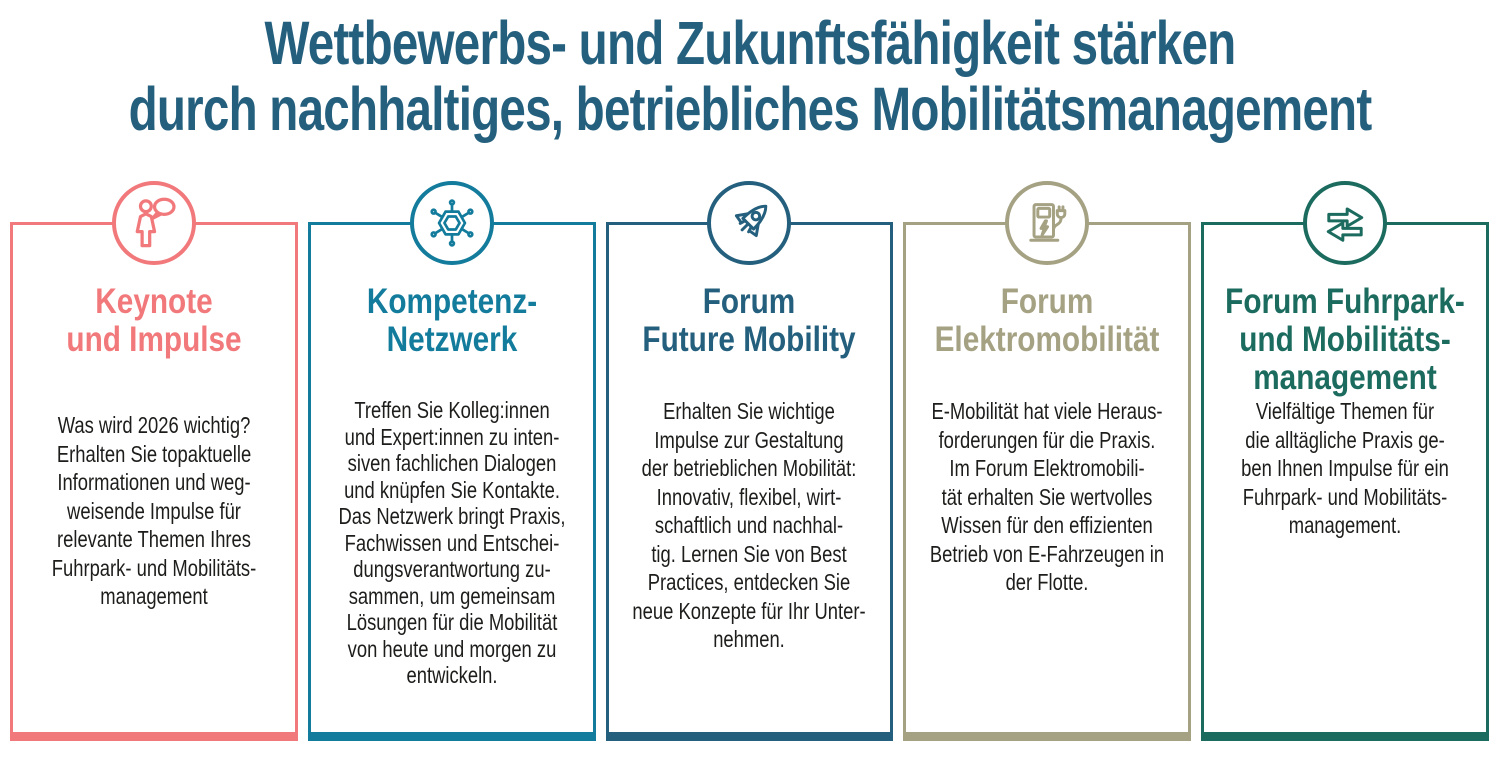 This screenshot has width=1499, height=764. What do you see at coordinates (451, 223) in the screenshot?
I see `network-circuit-icon` at bounding box center [451, 223].